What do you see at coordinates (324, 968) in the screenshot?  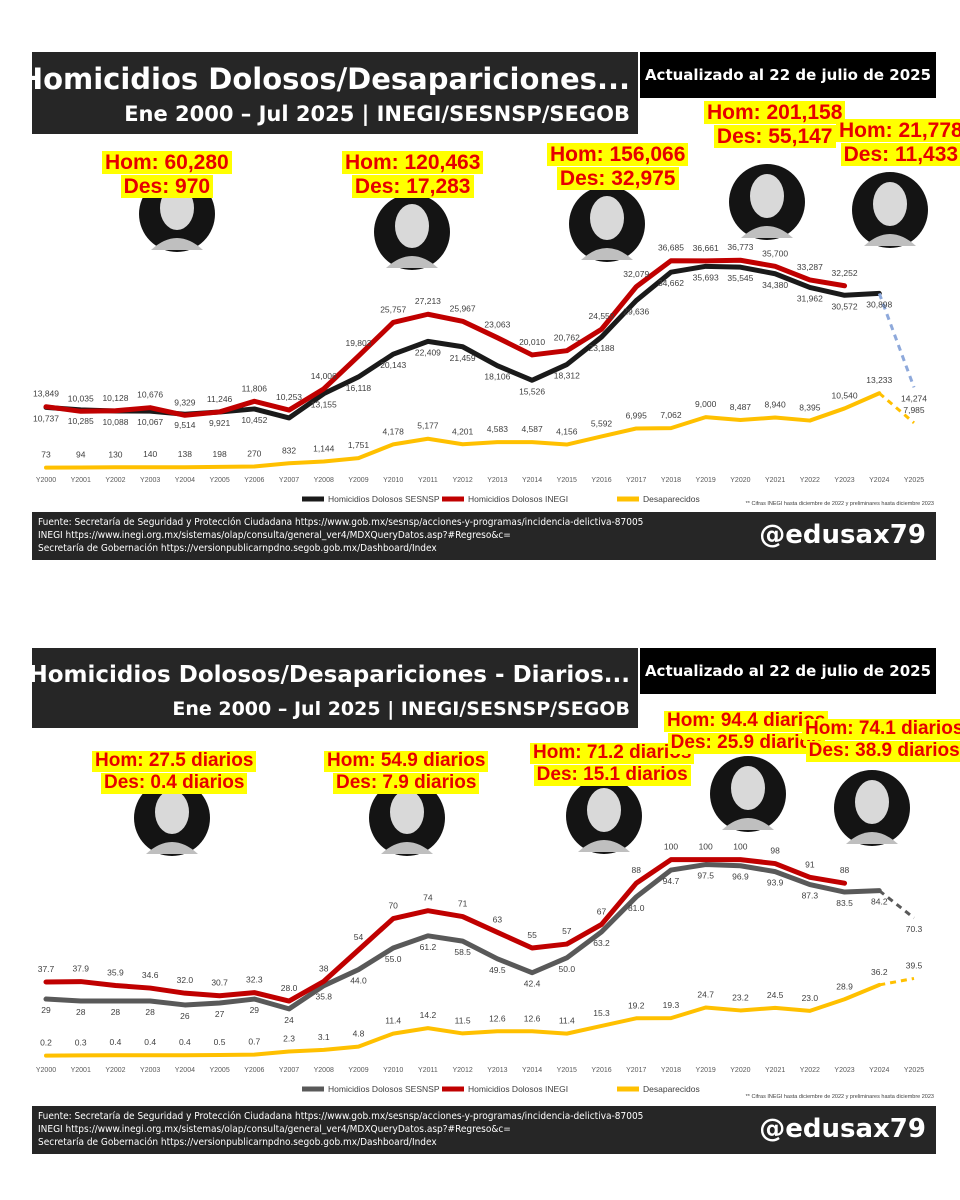 I see `data-label: 38` at bounding box center [324, 968].